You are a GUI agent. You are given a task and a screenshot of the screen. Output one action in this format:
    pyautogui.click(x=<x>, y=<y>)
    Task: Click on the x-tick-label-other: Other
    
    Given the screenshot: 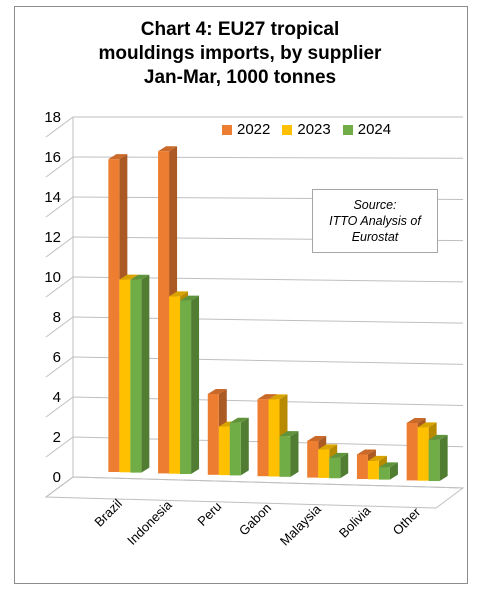 What is the action you would take?
    pyautogui.click(x=407, y=521)
    